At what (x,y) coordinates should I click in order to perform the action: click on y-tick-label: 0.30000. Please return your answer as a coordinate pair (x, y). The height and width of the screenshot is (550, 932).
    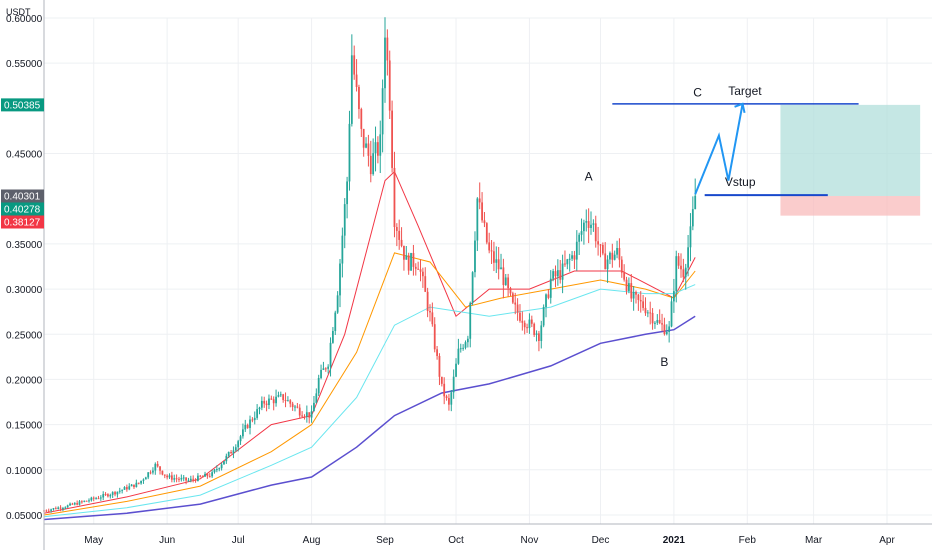
    Looking at the image, I should click on (24, 290).